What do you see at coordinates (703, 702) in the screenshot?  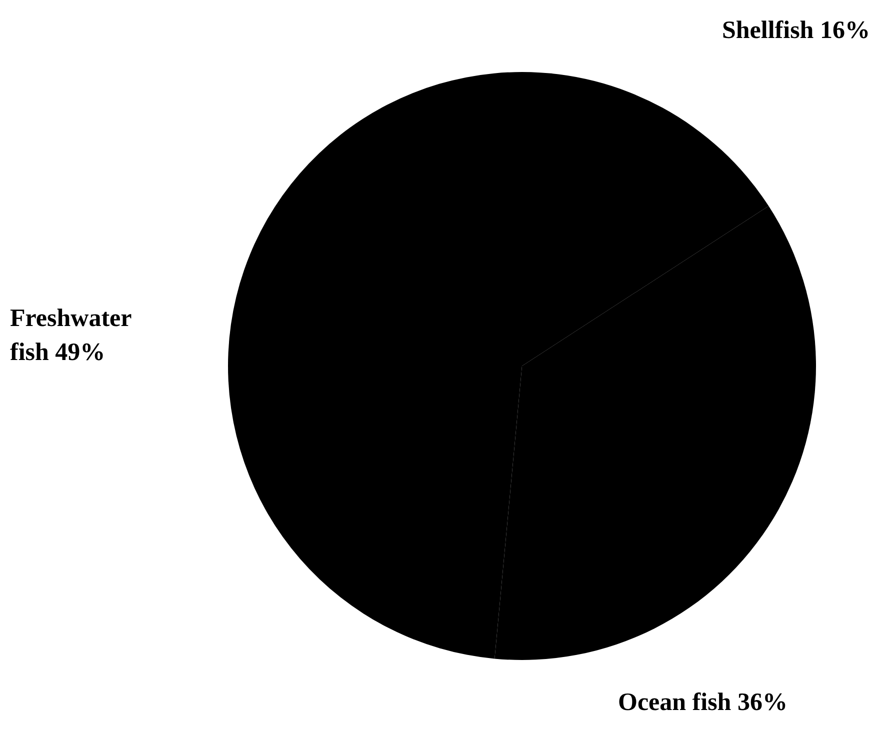 I see `slice-label: Ocean fish 36%` at bounding box center [703, 702].